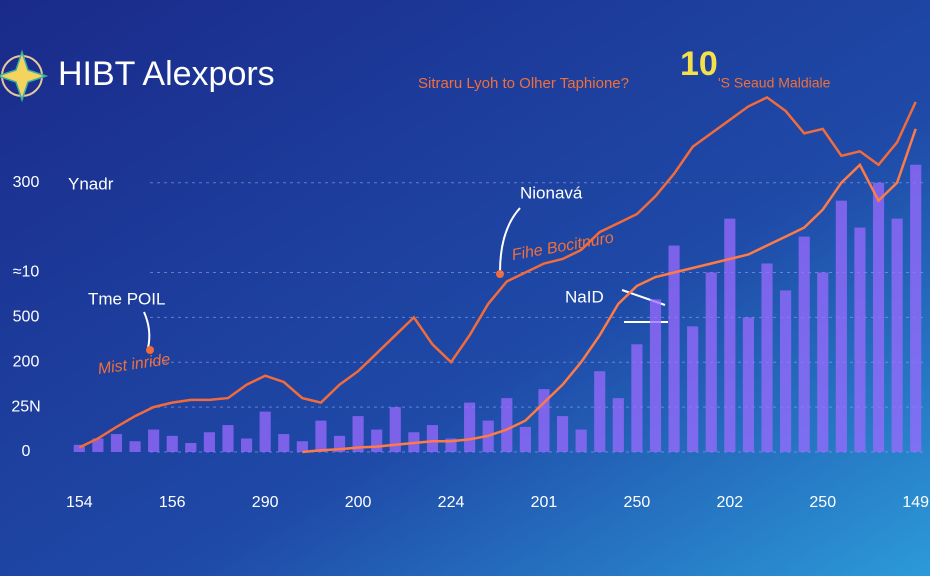  What do you see at coordinates (26, 182) in the screenshot?
I see `y-tick-label: 300` at bounding box center [26, 182].